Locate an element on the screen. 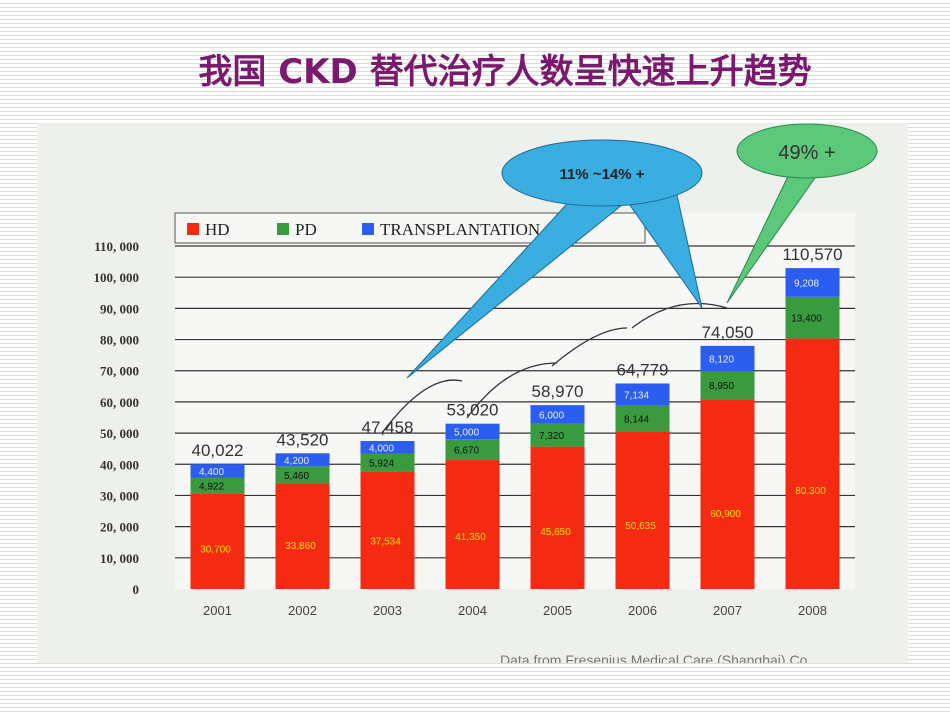 This screenshot has width=950, height=713. bar-value-label: 5,000 is located at coordinates (466, 432).